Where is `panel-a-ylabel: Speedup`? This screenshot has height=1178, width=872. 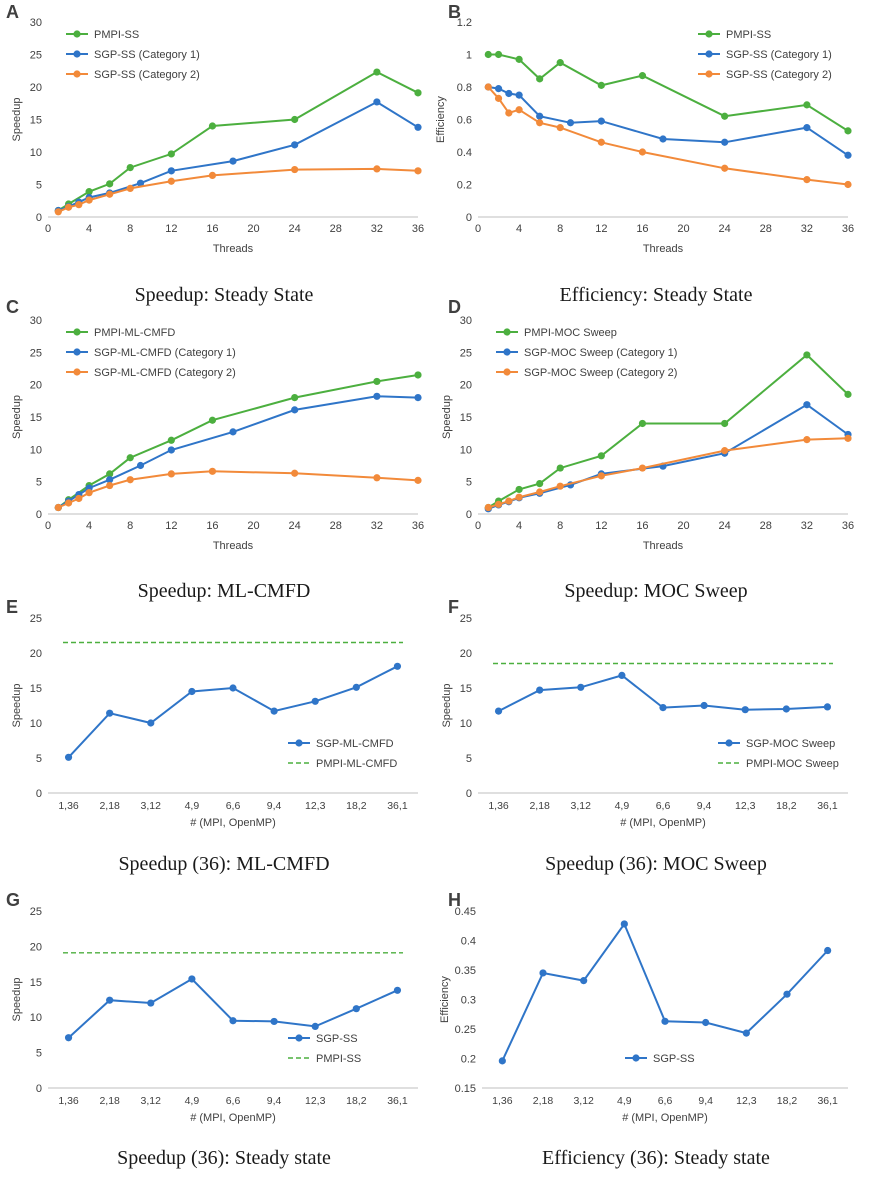 panel-a-ylabel: Speedup is located at coordinates (17, 119).